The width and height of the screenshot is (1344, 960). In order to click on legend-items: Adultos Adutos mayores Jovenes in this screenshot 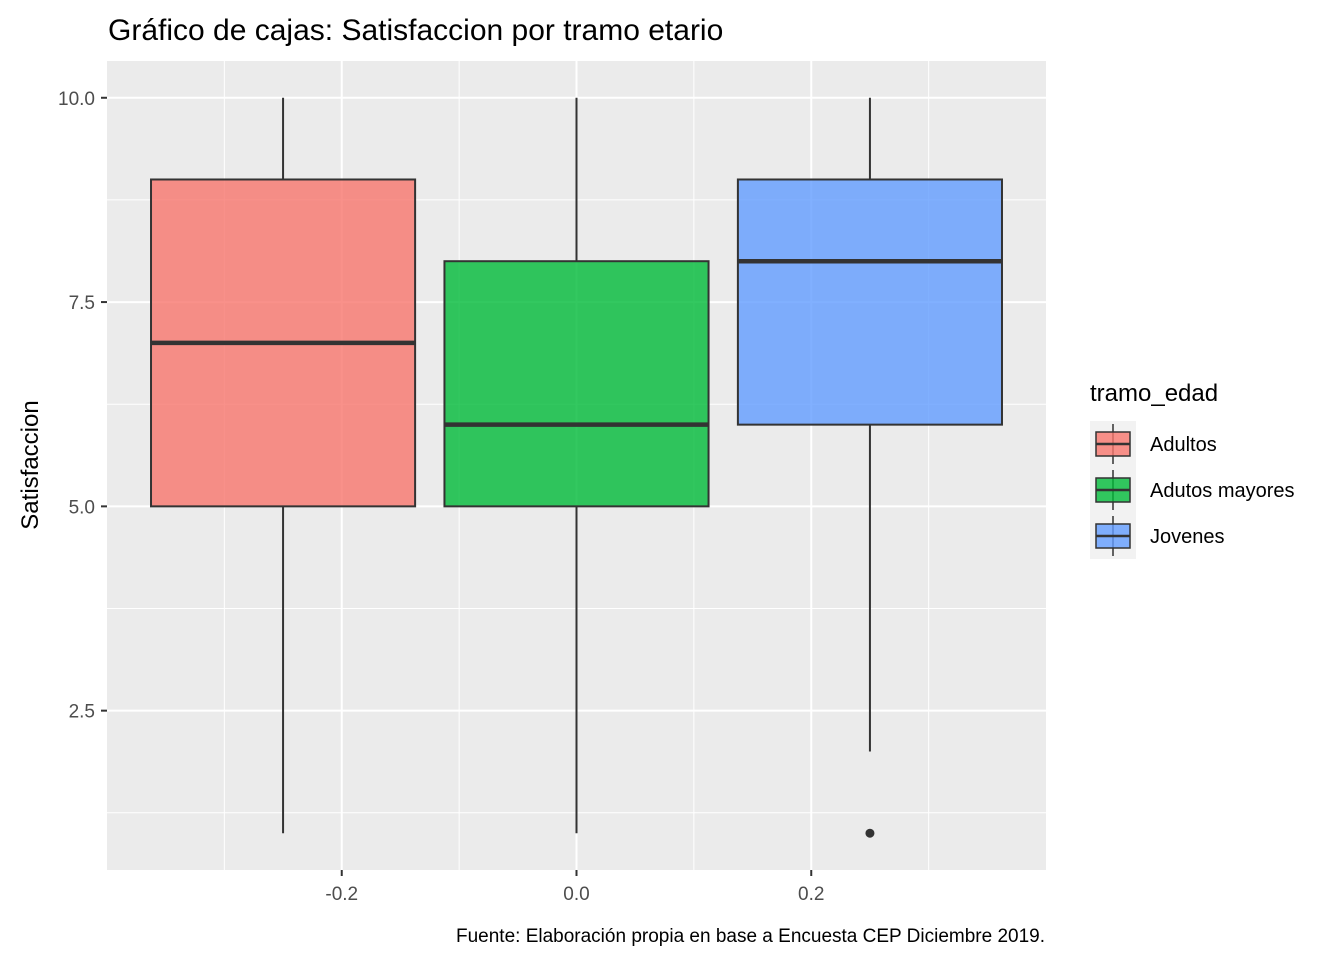, I will do `click(1192, 490)`.